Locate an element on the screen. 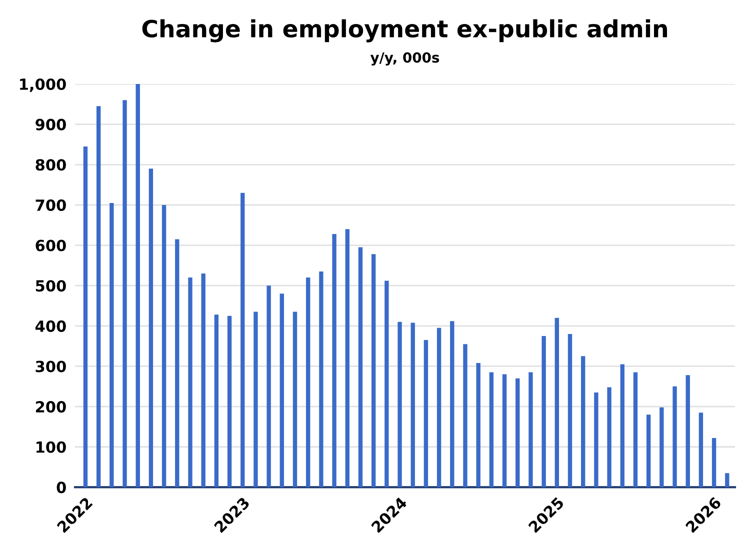 The width and height of the screenshot is (750, 560). y-tick-label: 0 is located at coordinates (61, 488).